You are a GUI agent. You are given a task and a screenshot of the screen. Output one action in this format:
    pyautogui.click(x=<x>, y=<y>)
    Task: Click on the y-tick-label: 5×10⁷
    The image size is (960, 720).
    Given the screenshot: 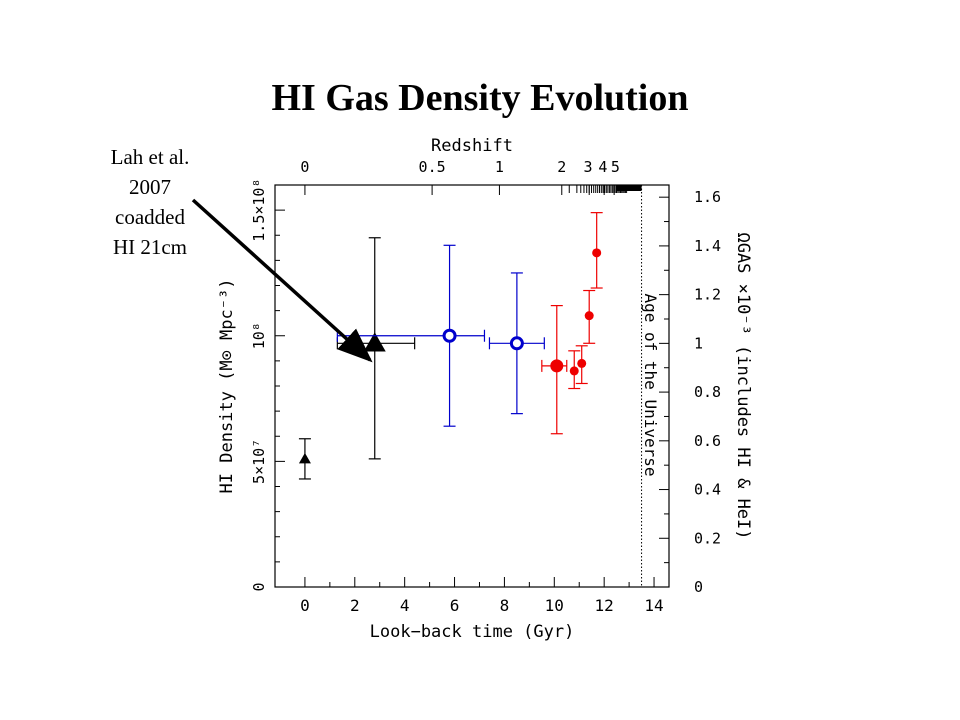 What is the action you would take?
    pyautogui.click(x=259, y=461)
    